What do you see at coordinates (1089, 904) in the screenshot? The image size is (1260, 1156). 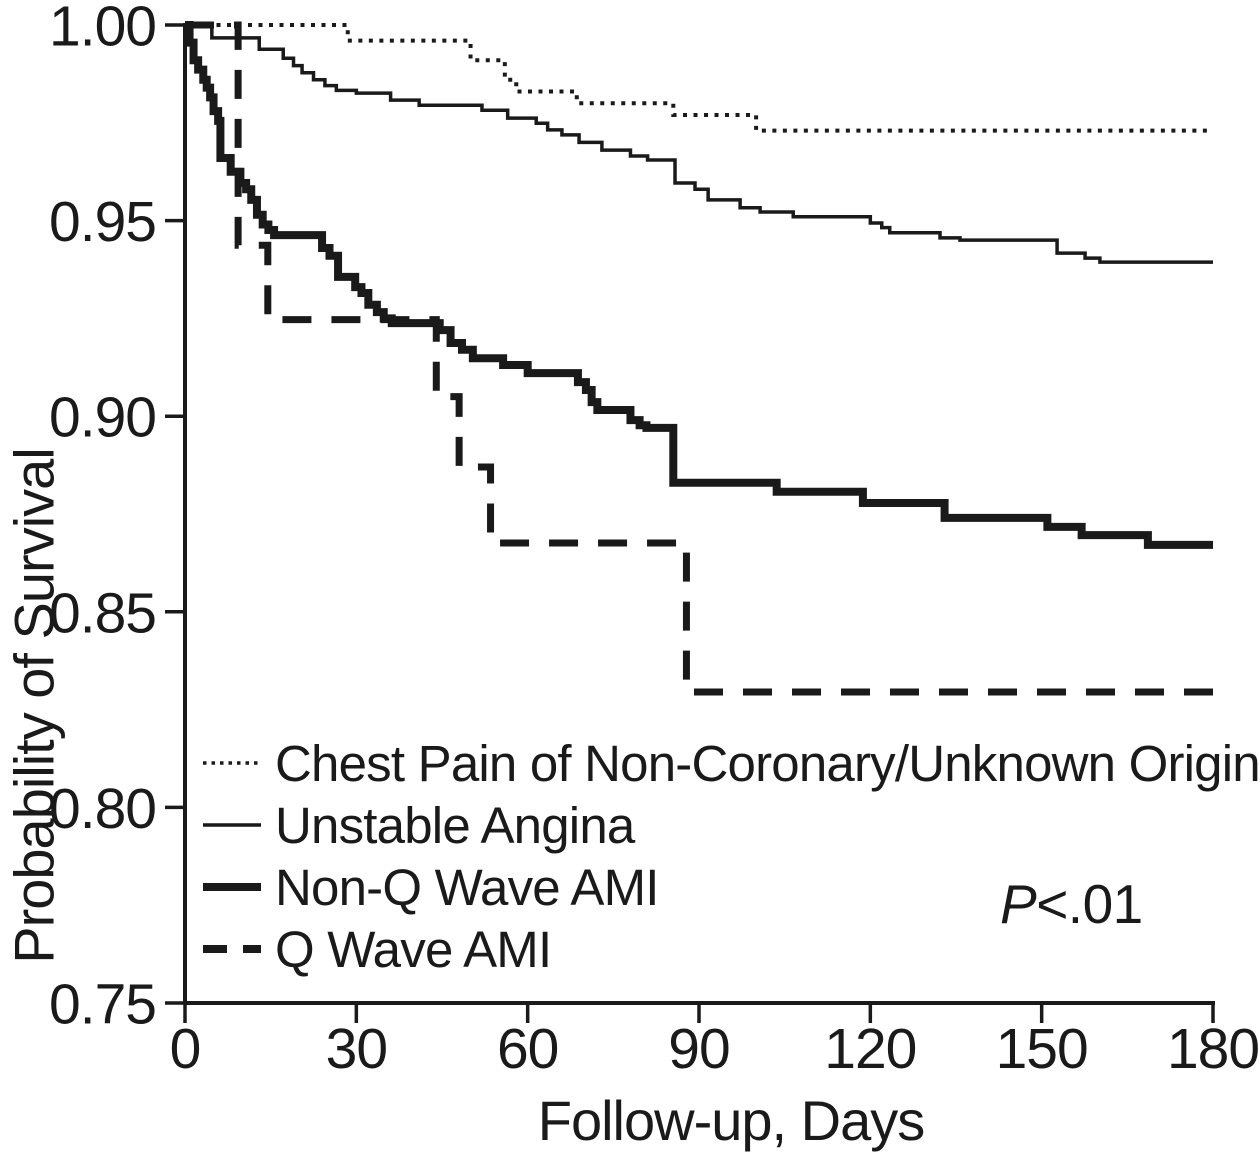 I see `p-value-text: <.01` at bounding box center [1089, 904].